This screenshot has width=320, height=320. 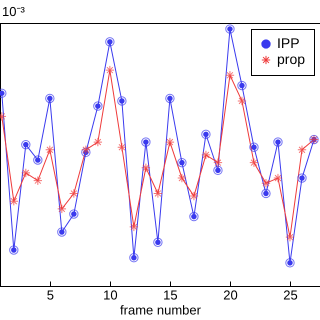 What do you see at coordinates (14, 11) in the screenshot?
I see `text: 10⁻³` at bounding box center [14, 11].